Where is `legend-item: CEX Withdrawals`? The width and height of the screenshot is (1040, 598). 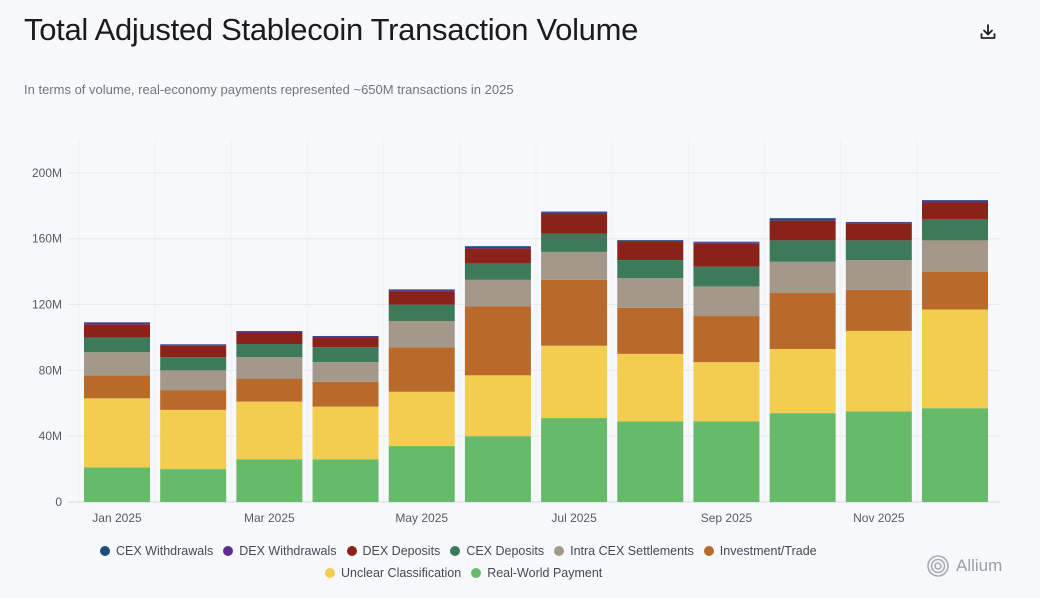
legend-item: CEX Withdrawals is located at coordinates (156, 551).